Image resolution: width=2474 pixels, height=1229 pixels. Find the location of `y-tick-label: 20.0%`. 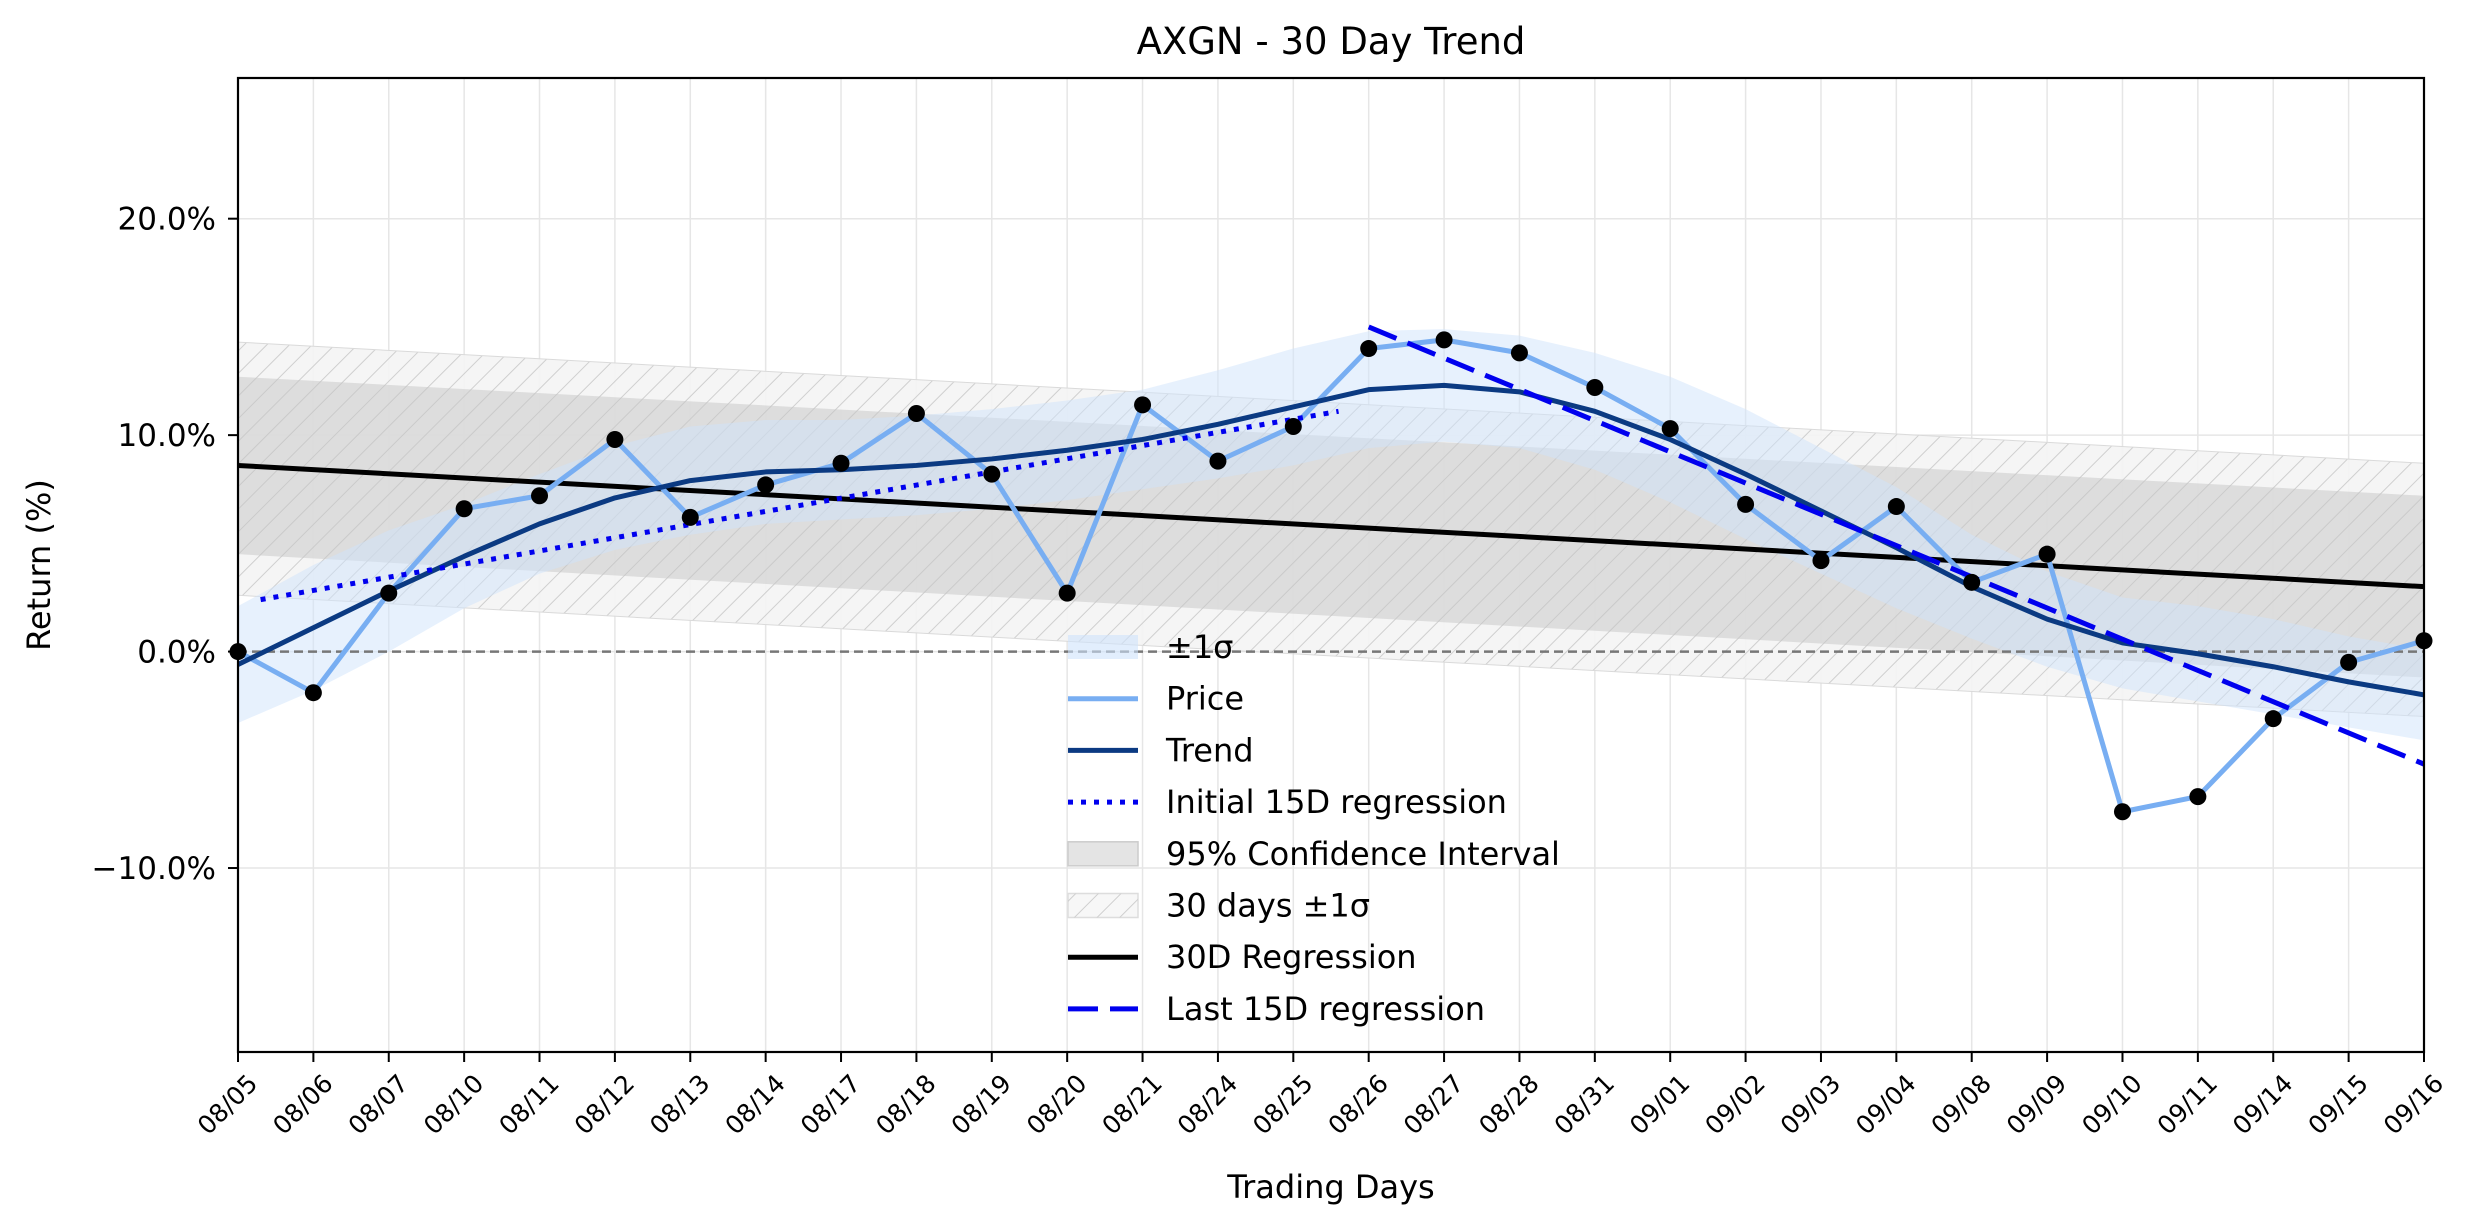

y-tick-label: 20.0% is located at coordinates (167, 220).